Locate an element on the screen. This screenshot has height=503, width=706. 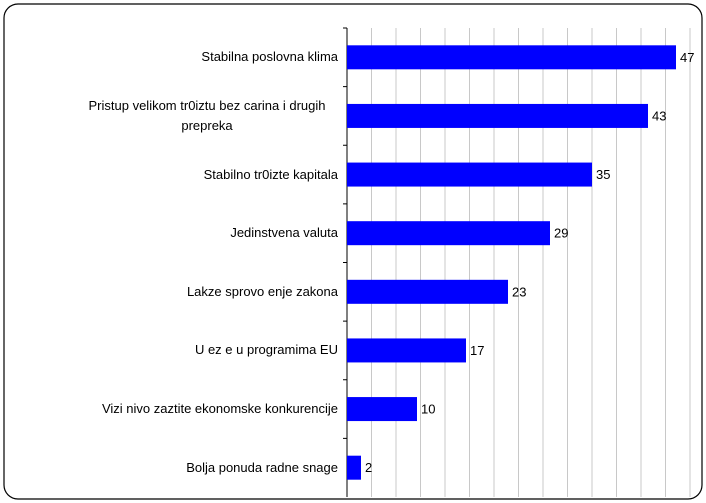
value-label: 2 is located at coordinates (368, 467).